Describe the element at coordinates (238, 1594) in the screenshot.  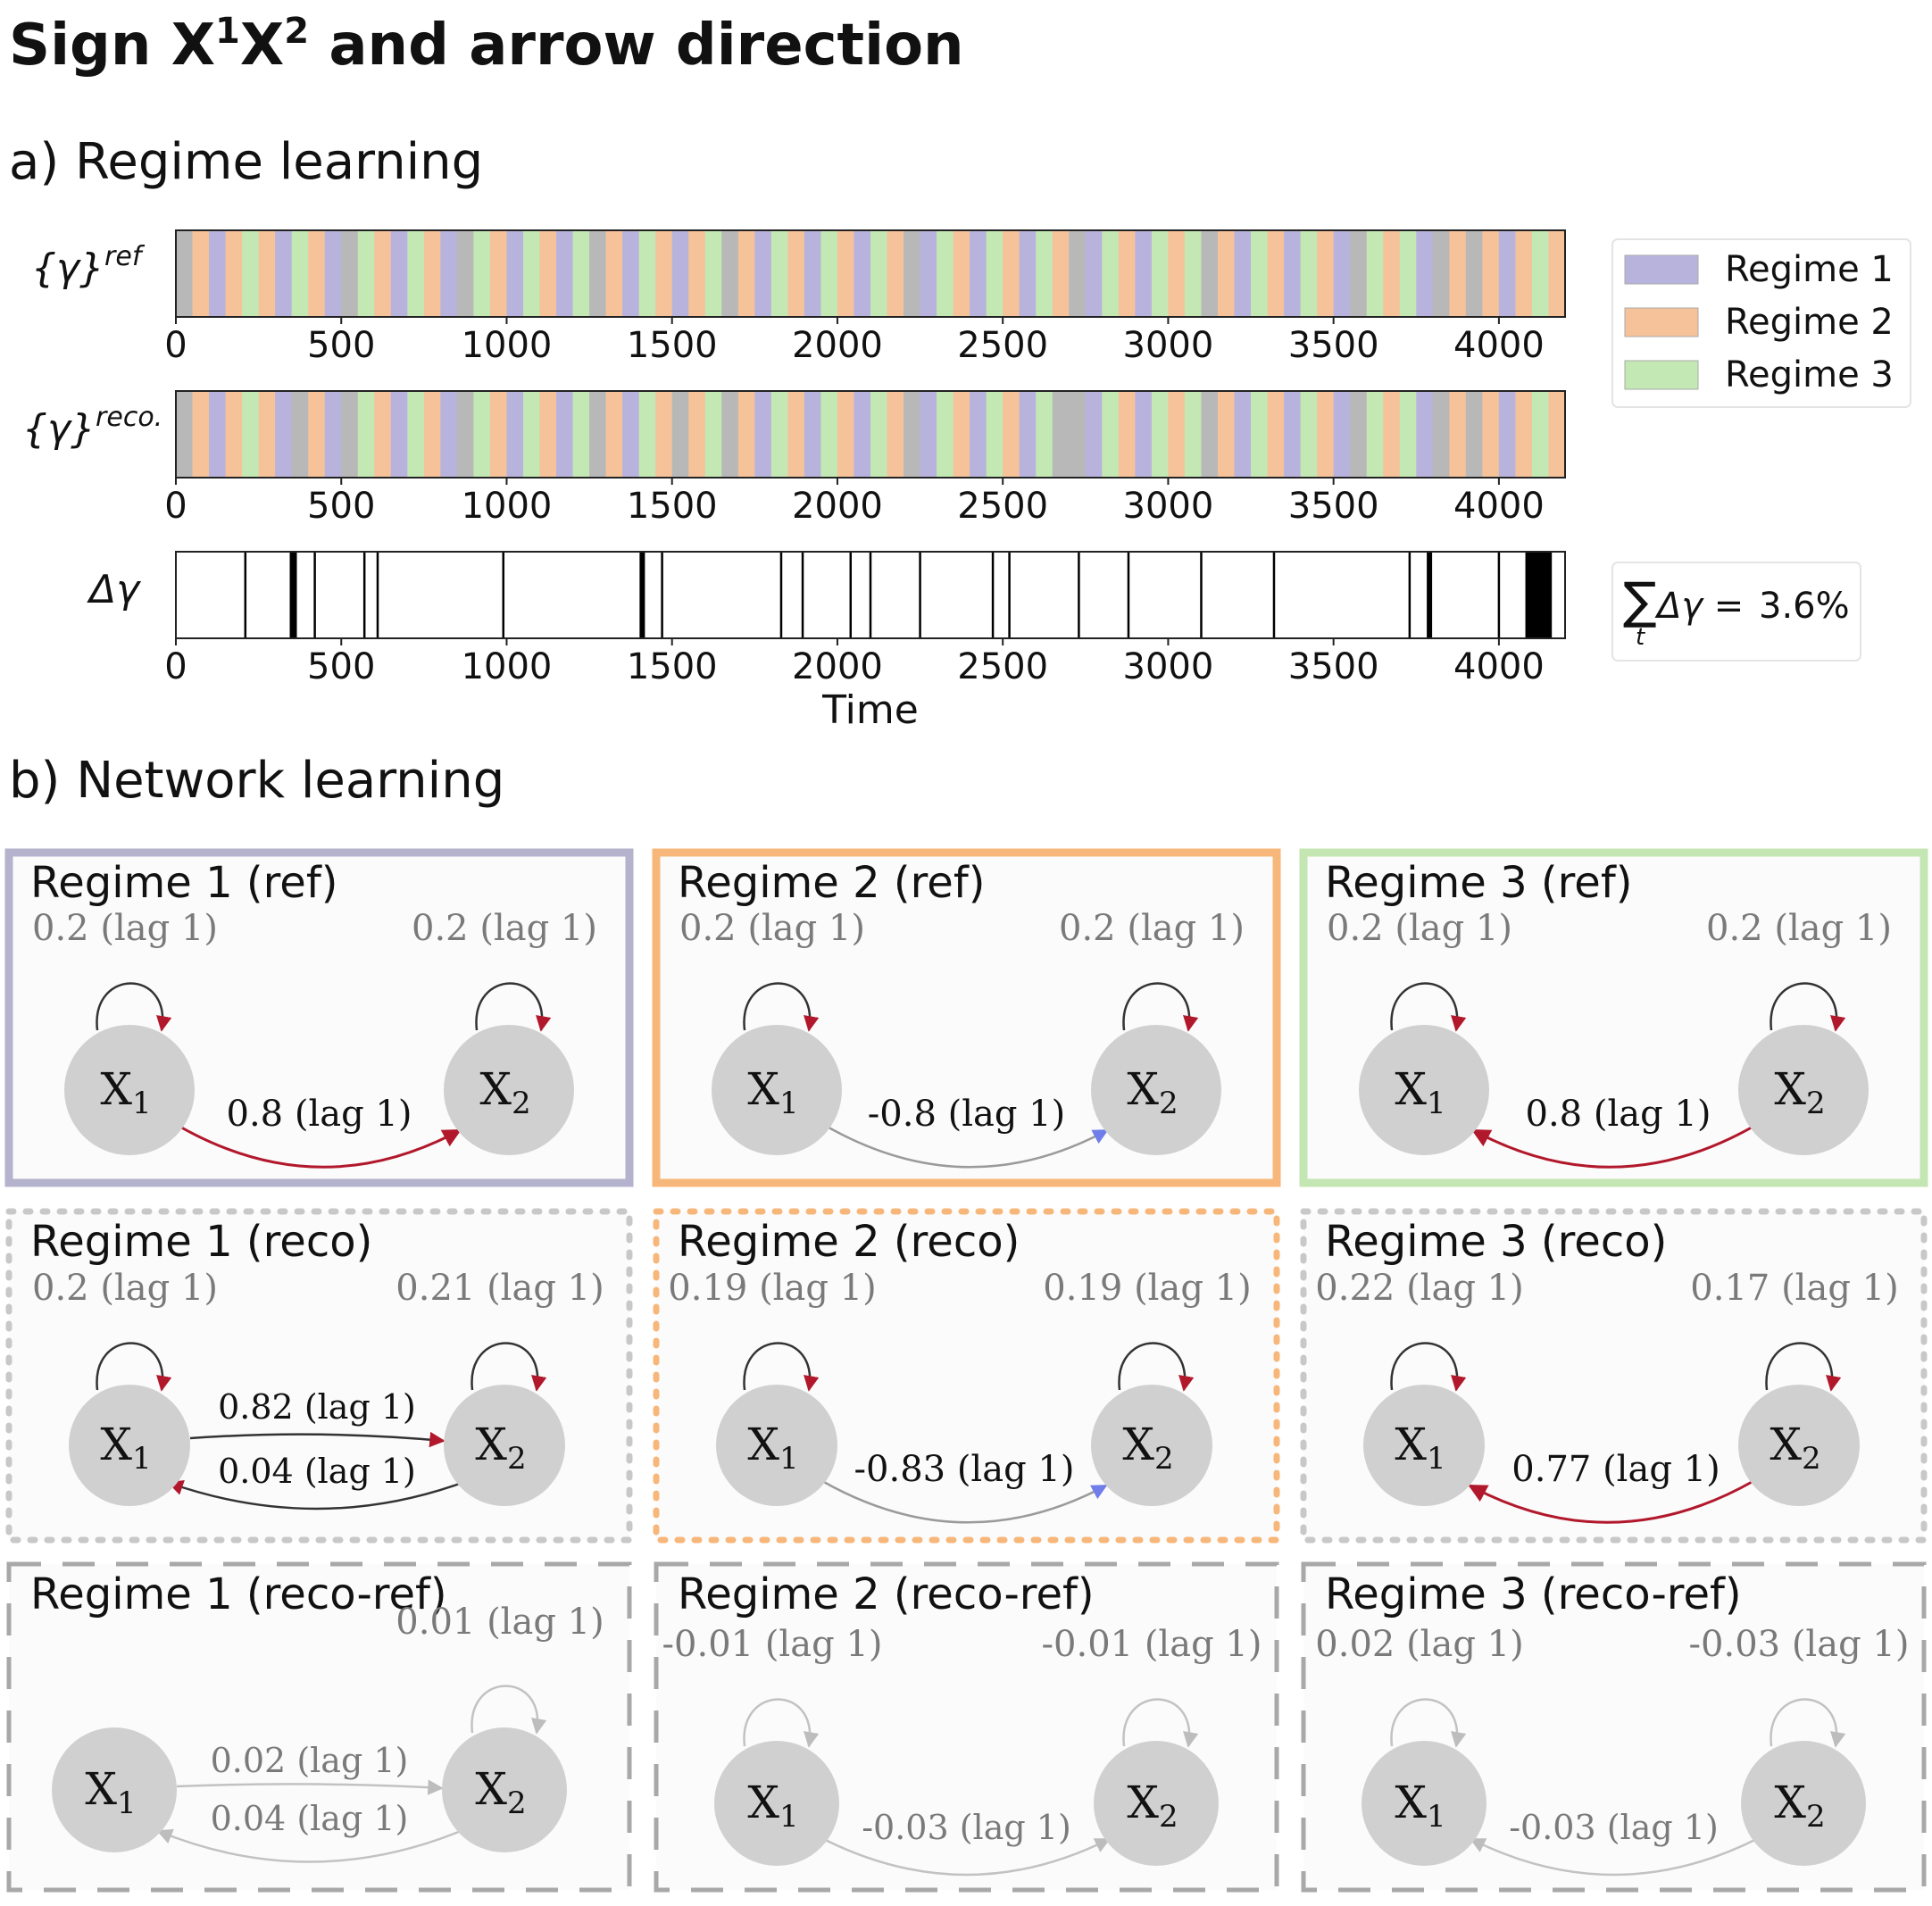
I see `panel-title: Regime 1 (reco-ref)` at that location.